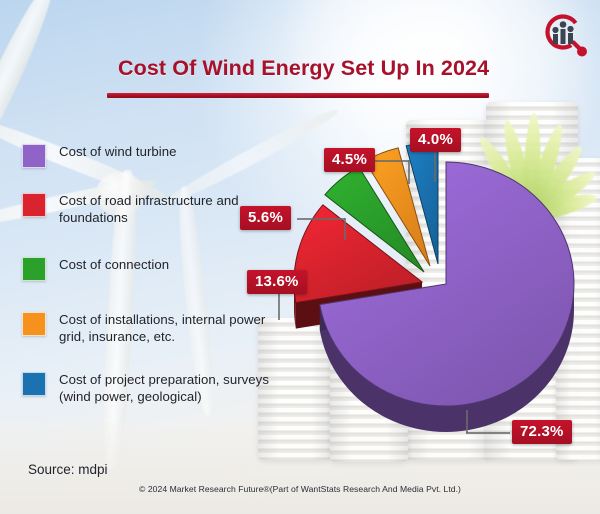 This screenshot has height=514, width=600. Describe the element at coordinates (265, 218) in the screenshot. I see `data-label-56: 5.6%` at that location.